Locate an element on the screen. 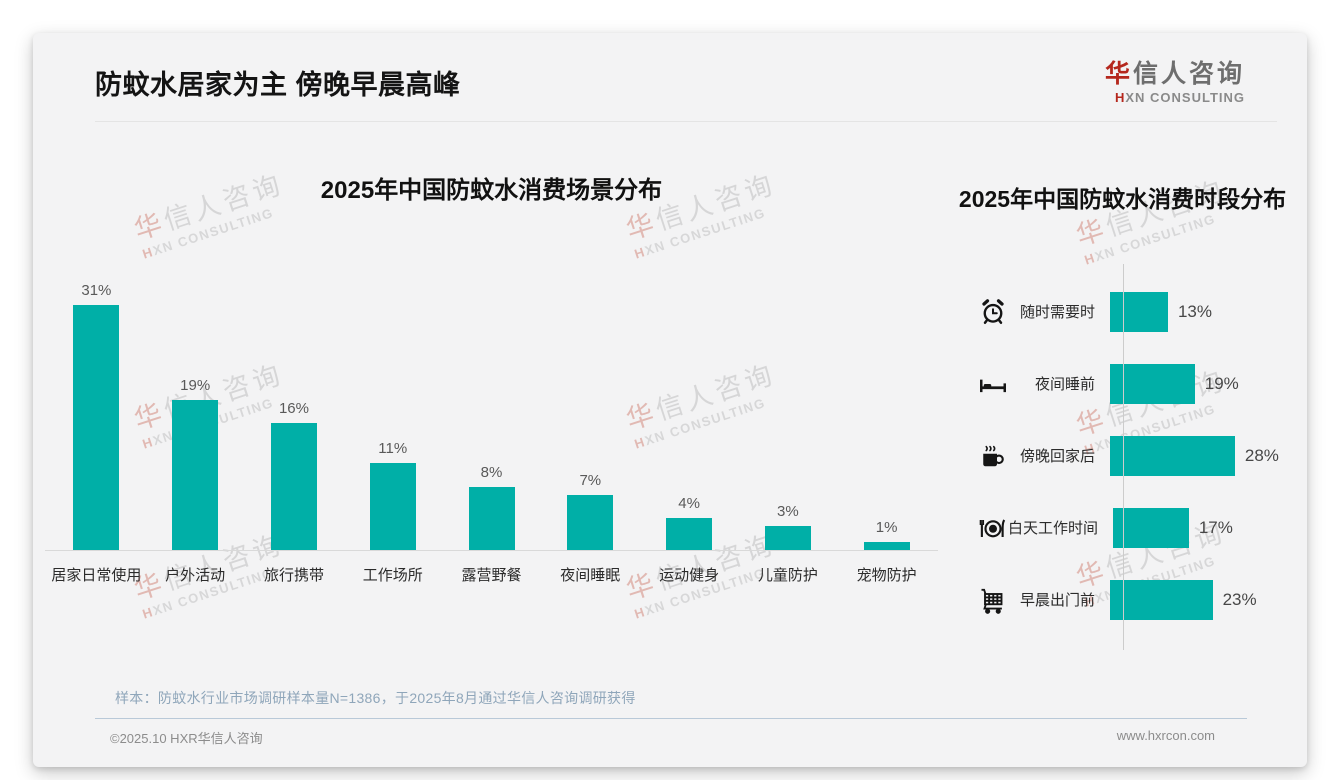 The image size is (1340, 780). footer-divider is located at coordinates (671, 718).